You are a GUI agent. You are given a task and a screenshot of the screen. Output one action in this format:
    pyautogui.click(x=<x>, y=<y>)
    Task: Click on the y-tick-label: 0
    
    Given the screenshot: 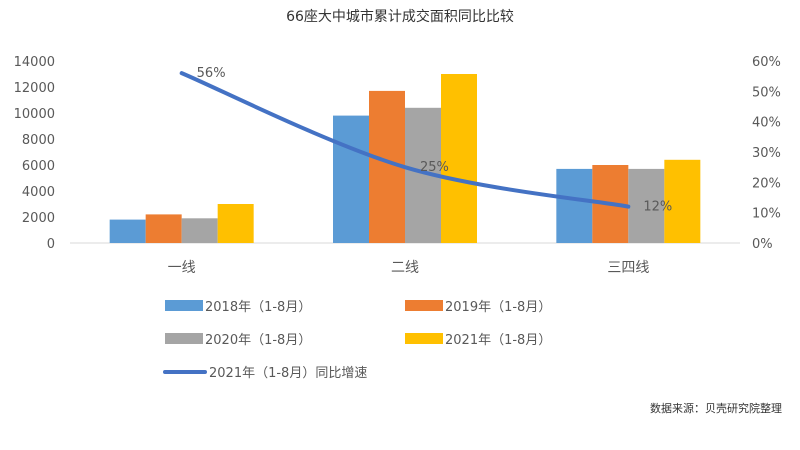 What is the action you would take?
    pyautogui.click(x=51, y=244)
    